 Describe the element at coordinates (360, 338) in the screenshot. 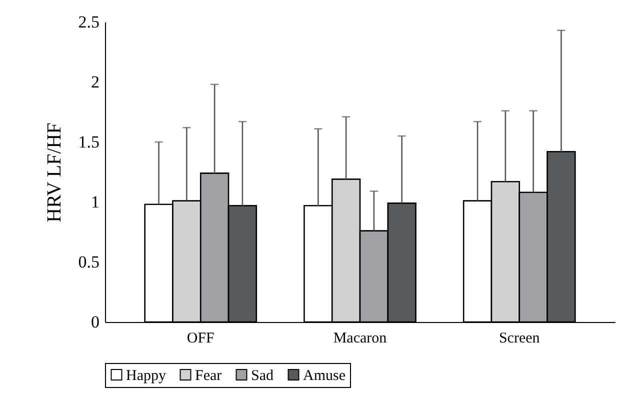

I see `x-tick-label: Macaron` at that location.